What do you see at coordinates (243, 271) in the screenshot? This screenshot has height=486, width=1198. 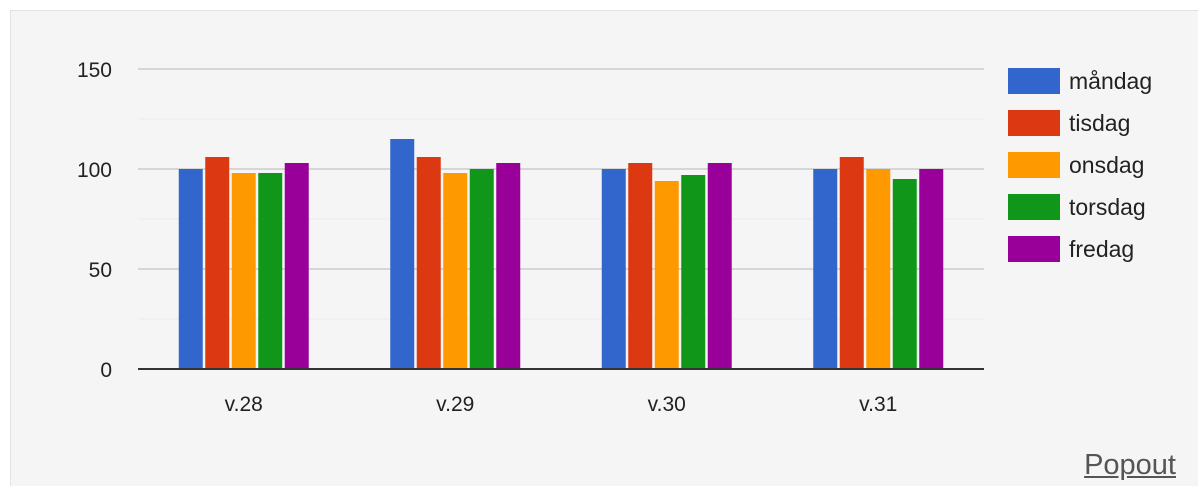 I see `bar-onsdag-v.28` at bounding box center [243, 271].